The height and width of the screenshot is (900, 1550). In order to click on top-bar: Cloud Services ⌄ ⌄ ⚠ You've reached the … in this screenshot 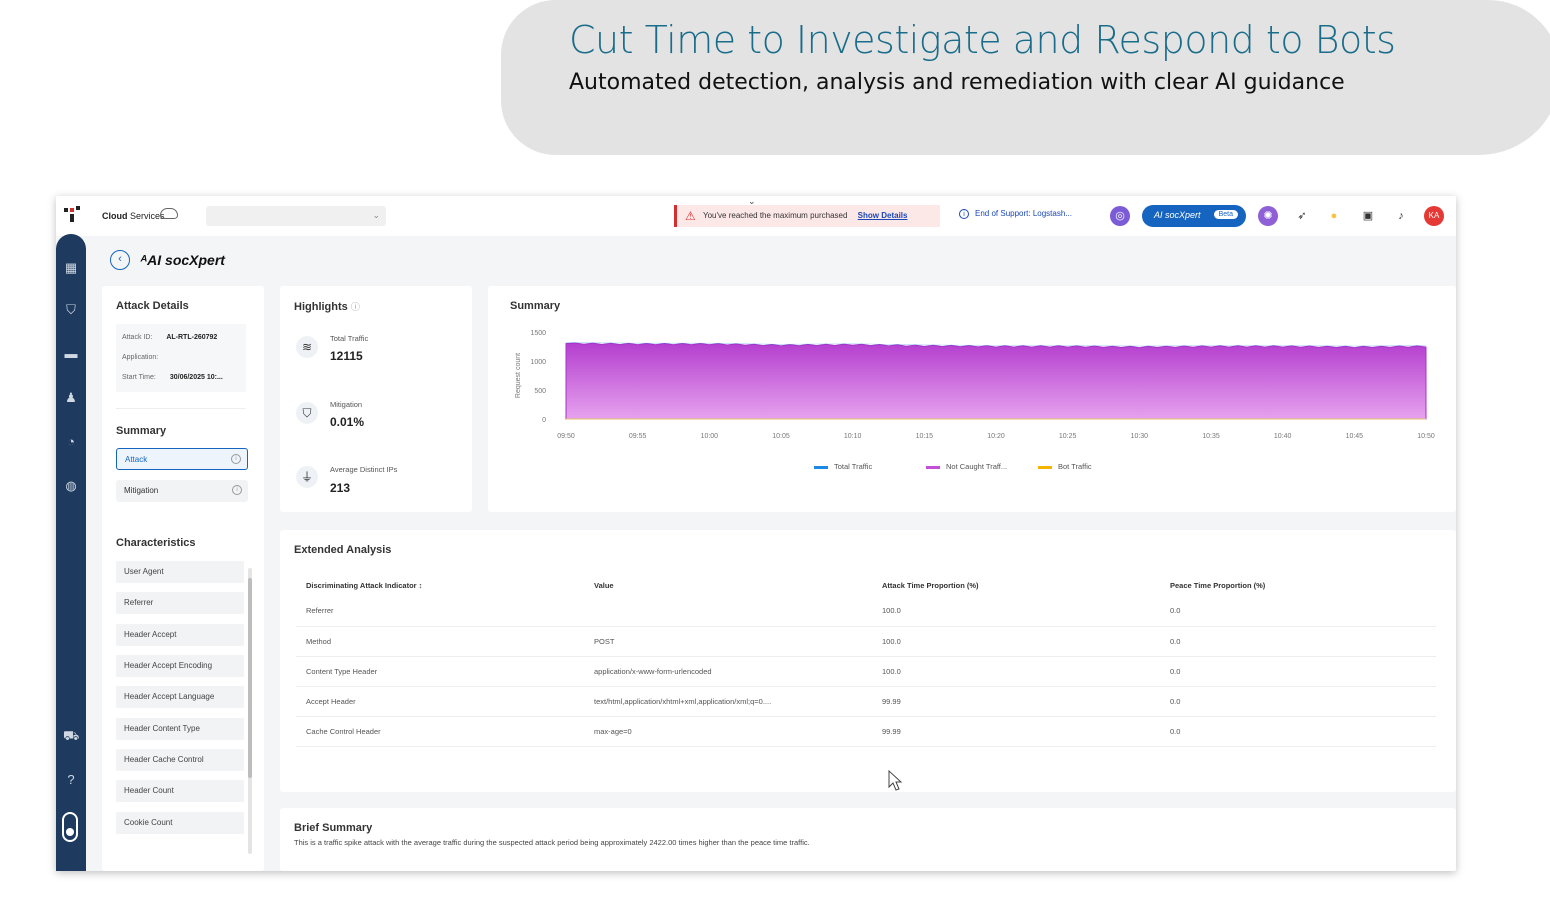, I will do `click(756, 216)`.